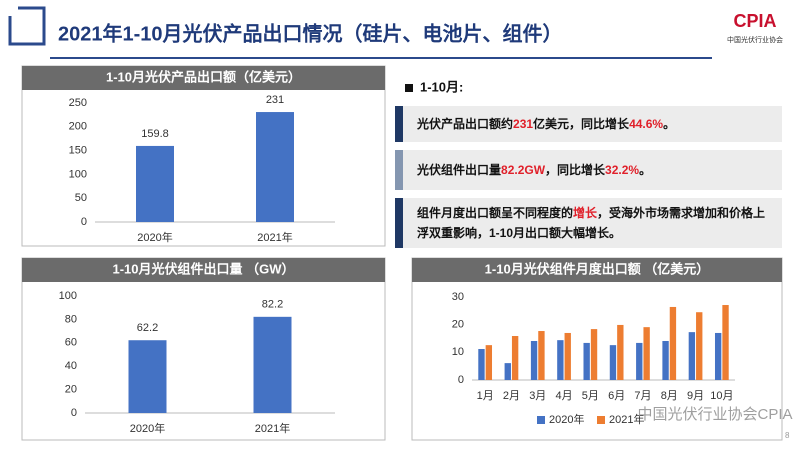 The width and height of the screenshot is (800, 449). What do you see at coordinates (78, 151) in the screenshot?
I see `y-tick-label: 150` at bounding box center [78, 151].